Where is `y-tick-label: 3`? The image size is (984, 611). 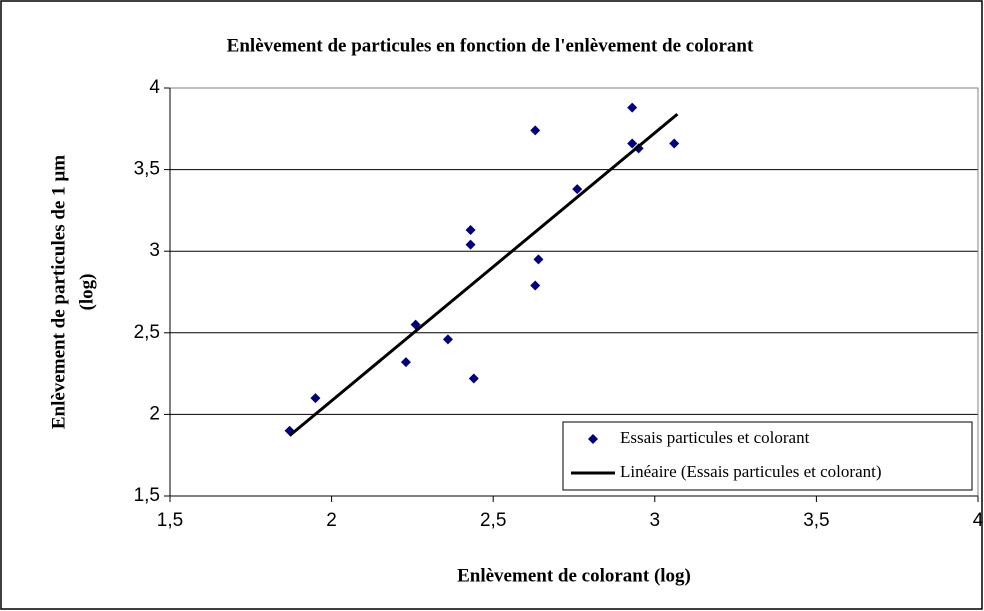 y-tick-label: 3 is located at coordinates (154, 250).